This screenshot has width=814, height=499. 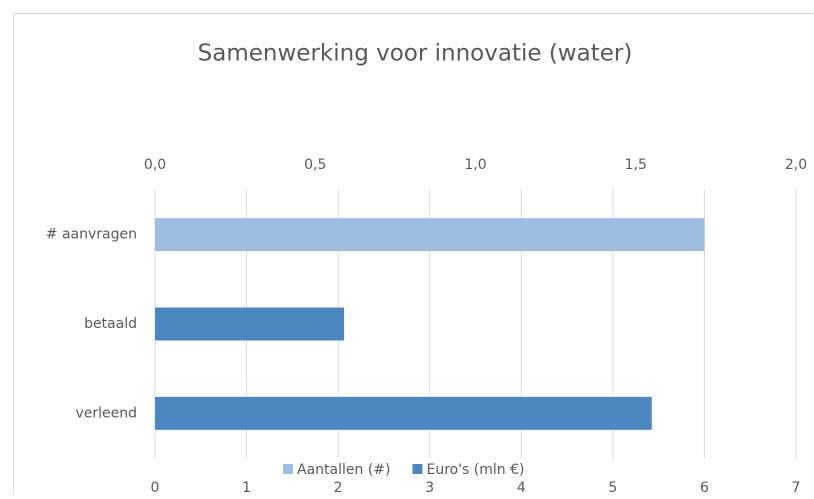 What do you see at coordinates (636, 165) in the screenshot?
I see `x2-tick-label: 1,5` at bounding box center [636, 165].